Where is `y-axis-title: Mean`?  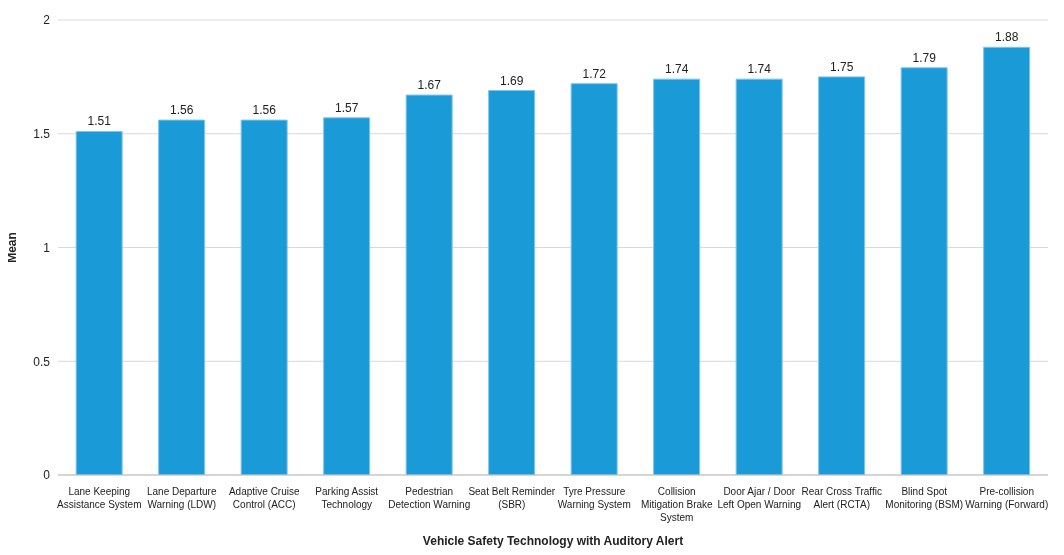 y-axis-title: Mean is located at coordinates (12, 247).